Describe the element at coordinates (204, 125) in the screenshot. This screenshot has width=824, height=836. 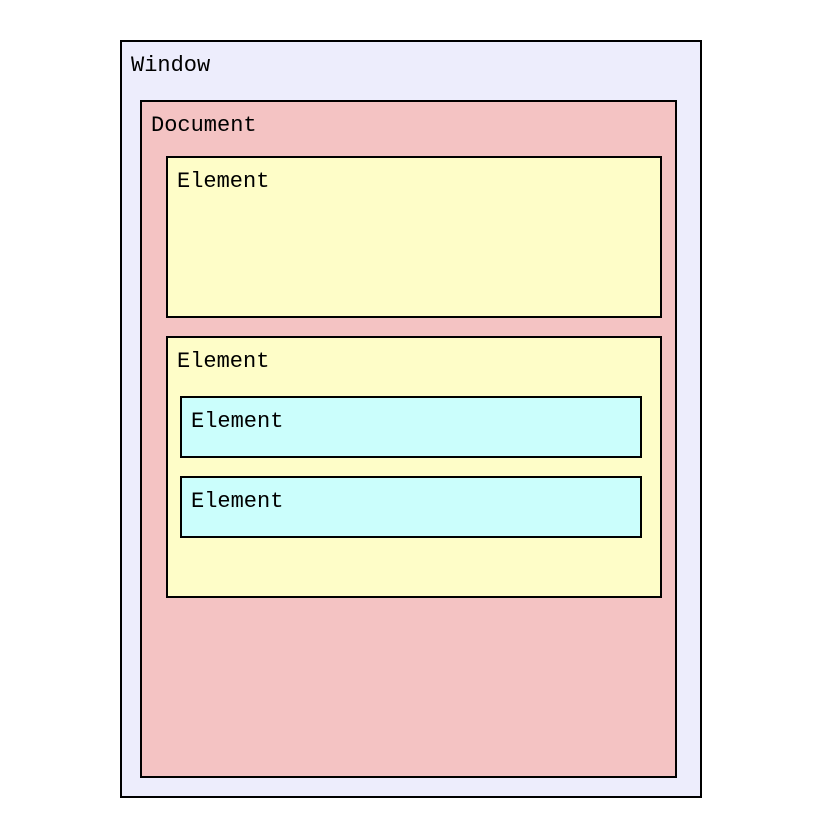
I see `document-label: Document` at that location.